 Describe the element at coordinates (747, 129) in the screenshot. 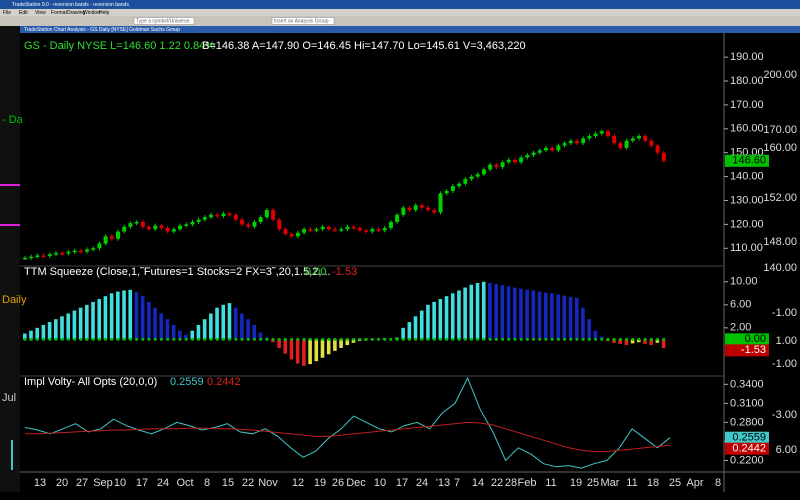

I see `y-tick-label: 160.00` at that location.